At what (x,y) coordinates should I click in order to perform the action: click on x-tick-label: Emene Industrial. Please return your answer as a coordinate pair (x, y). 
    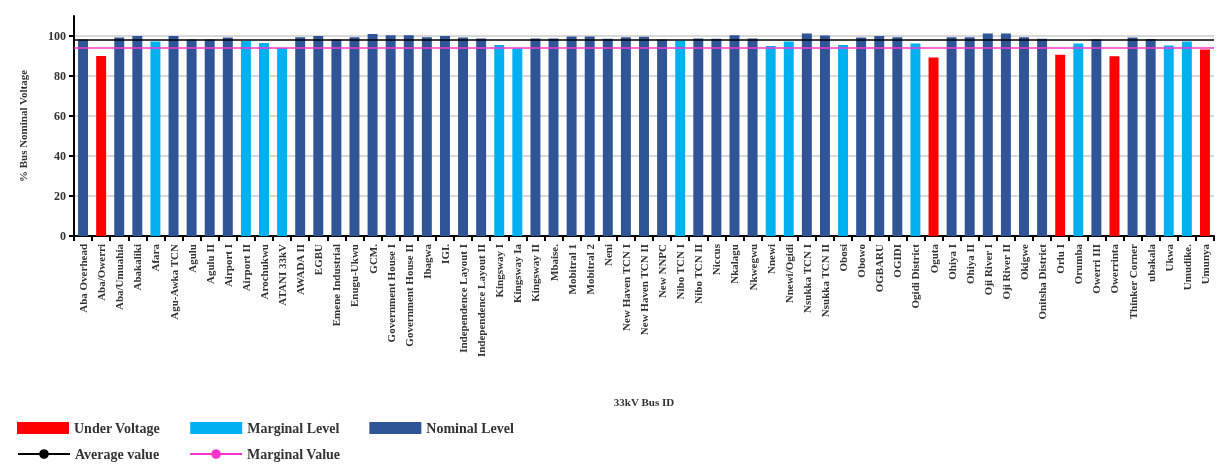
    Looking at the image, I should click on (336, 285).